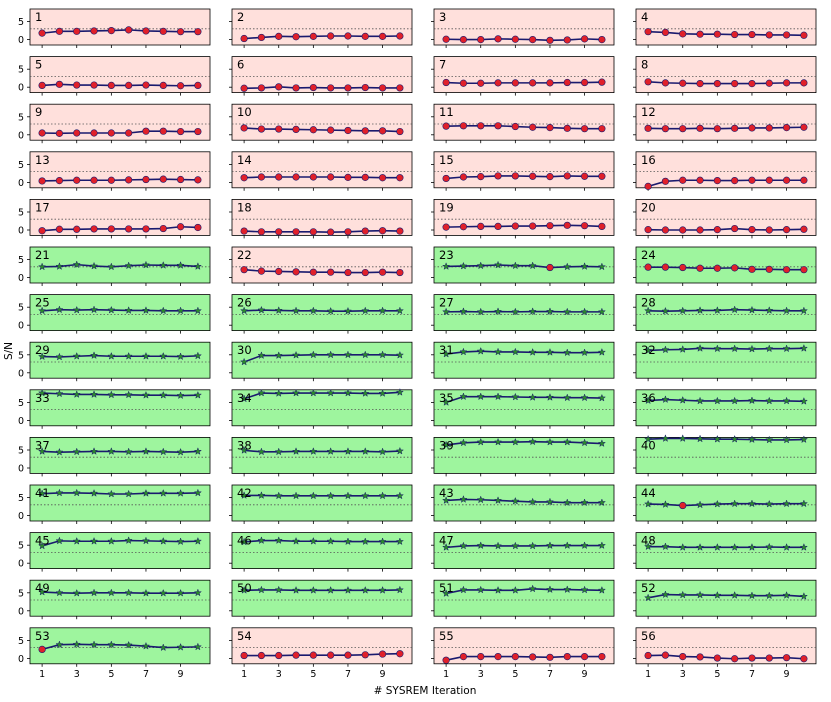 The image size is (831, 702). Describe the element at coordinates (725, 361) in the screenshot. I see `panel-32: 32` at that location.